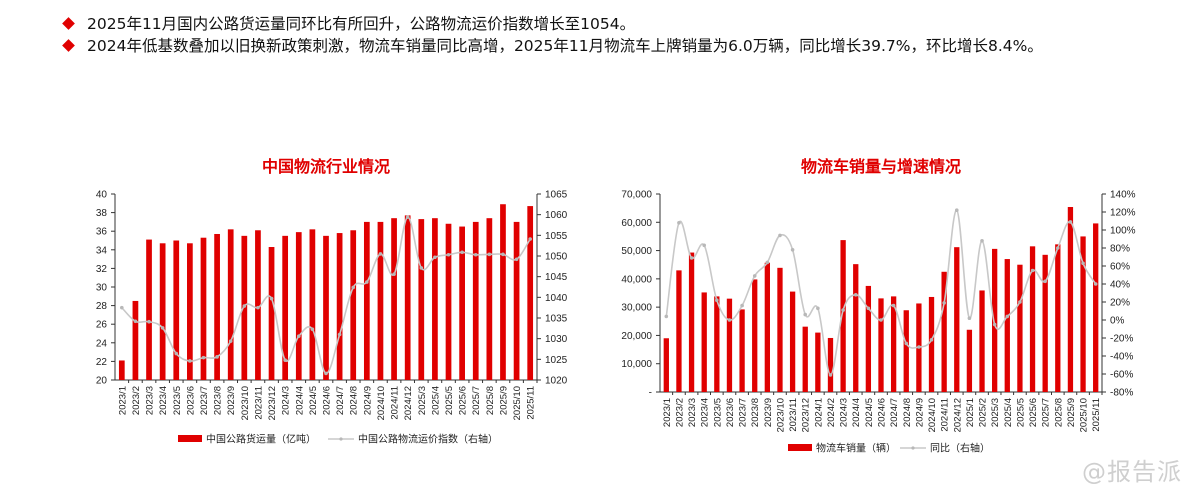 This screenshot has width=1200, height=495. I want to click on legend-line-label: 中国公路物流运价指数（右轴）, so click(428, 439).